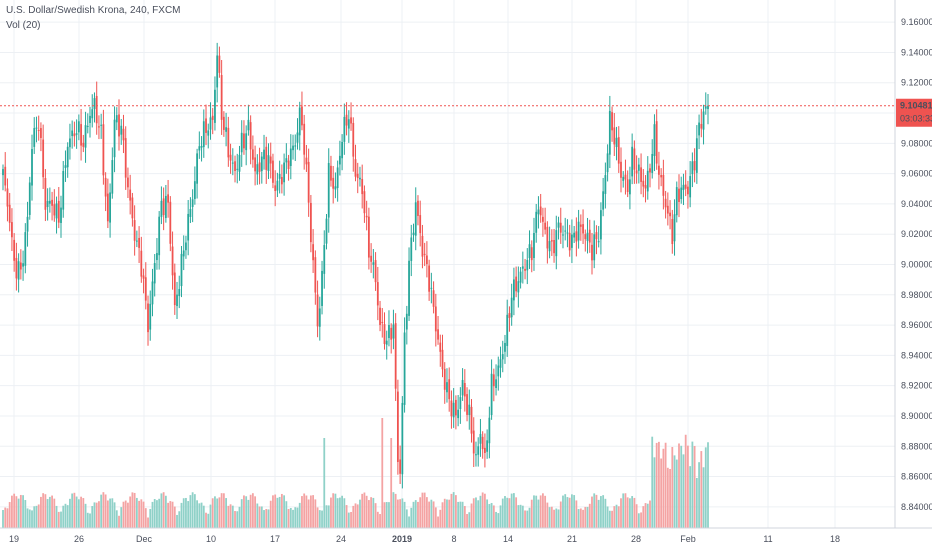 The image size is (932, 550). I want to click on y-tick-label: 8.94000, so click(916, 355).